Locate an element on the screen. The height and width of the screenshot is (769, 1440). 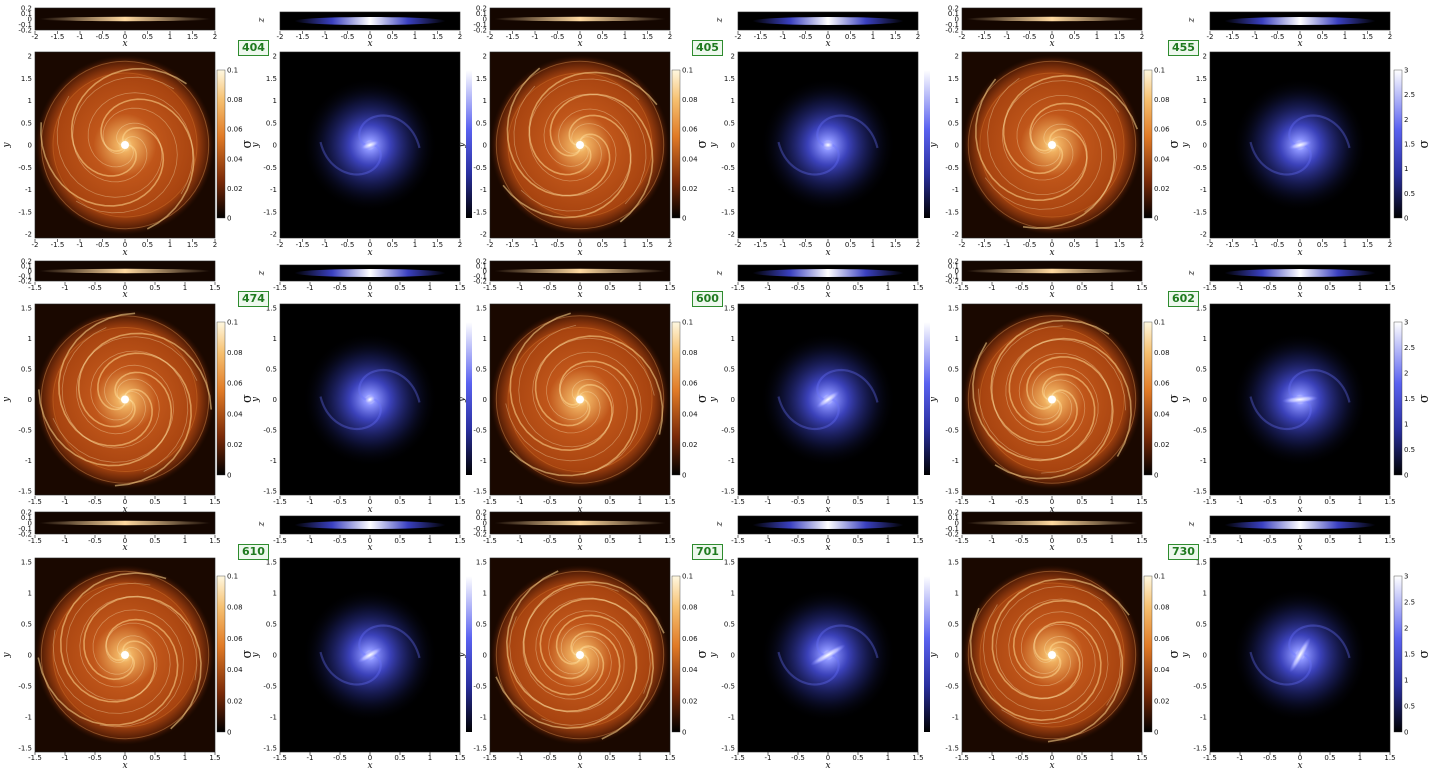
run-label: 600 is located at coordinates (707, 299).